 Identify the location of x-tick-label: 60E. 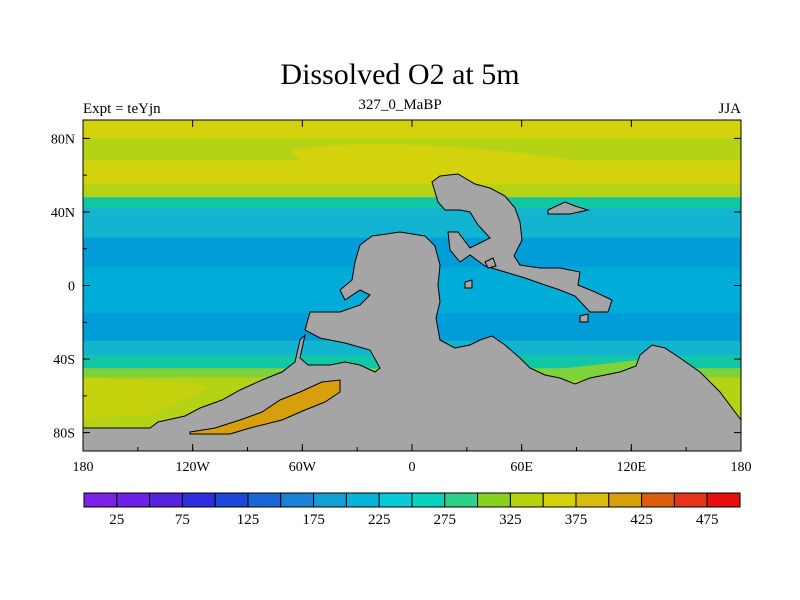
(521, 467).